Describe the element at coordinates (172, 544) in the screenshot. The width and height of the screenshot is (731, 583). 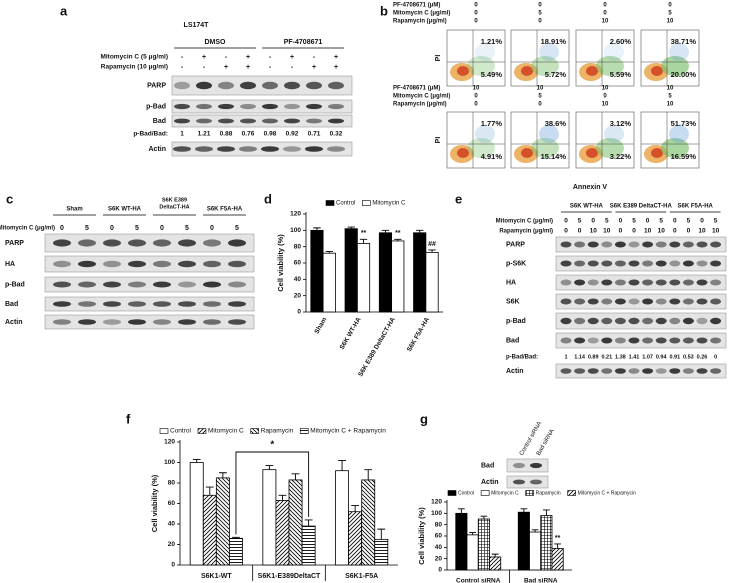
I see `y-tick-label: 20` at that location.